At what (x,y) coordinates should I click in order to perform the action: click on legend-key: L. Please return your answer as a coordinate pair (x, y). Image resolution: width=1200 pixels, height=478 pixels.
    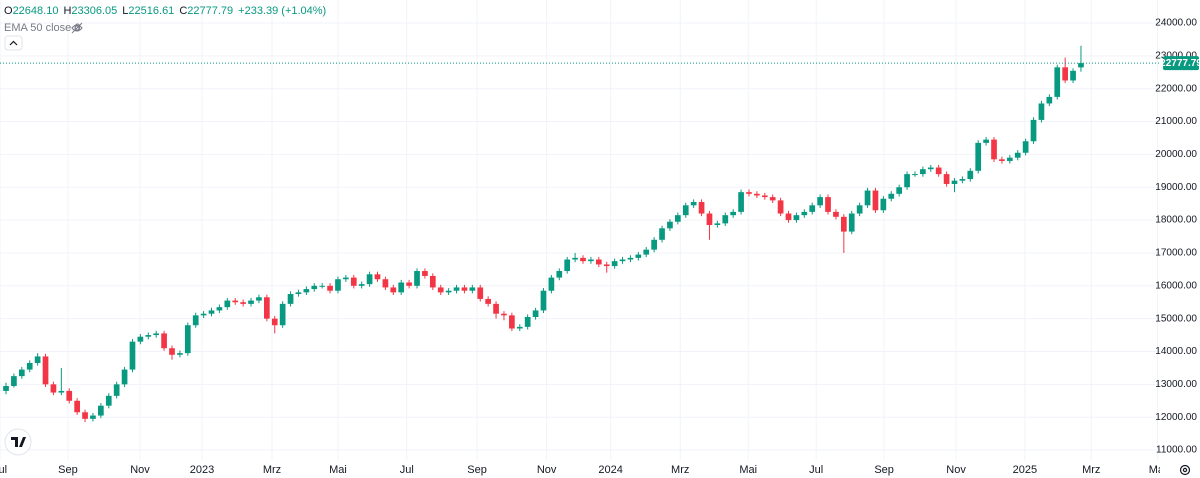
    Looking at the image, I should click on (125, 11).